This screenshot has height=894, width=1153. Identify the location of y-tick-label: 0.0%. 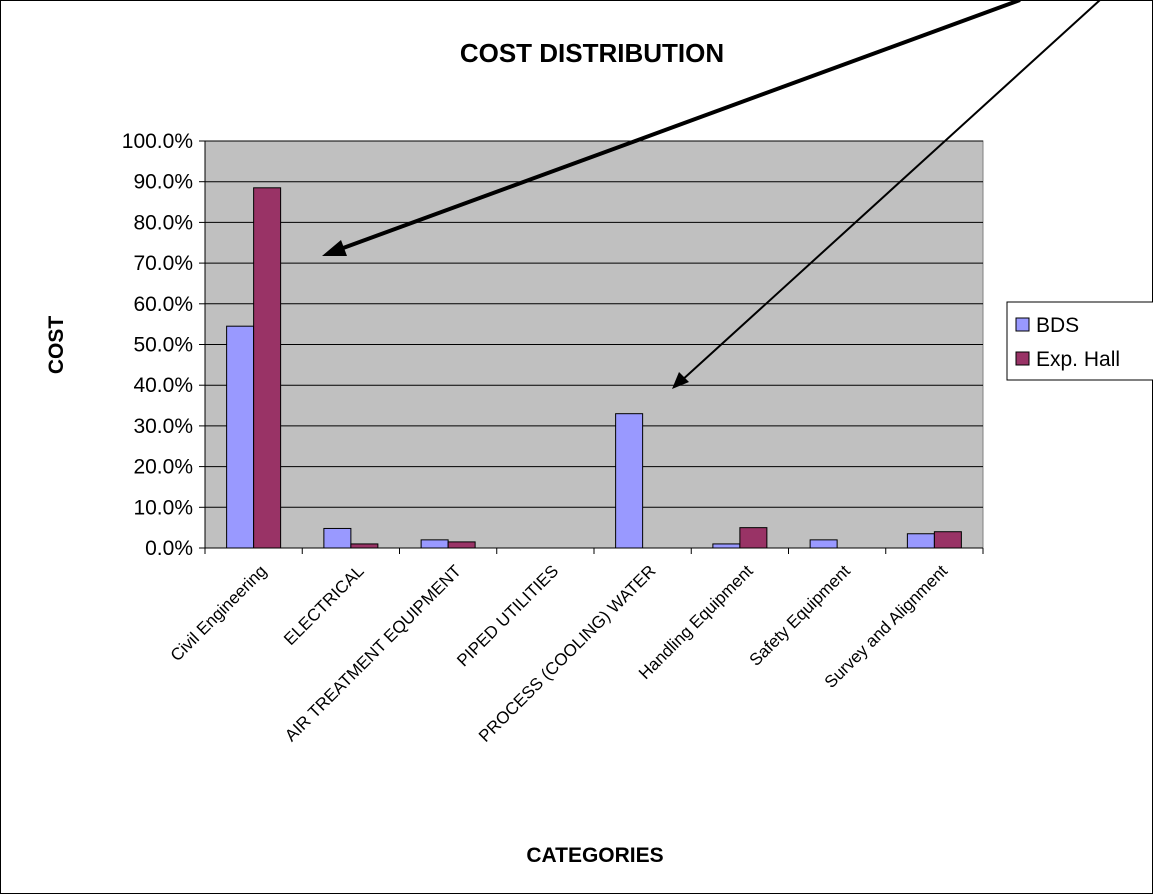
(169, 548).